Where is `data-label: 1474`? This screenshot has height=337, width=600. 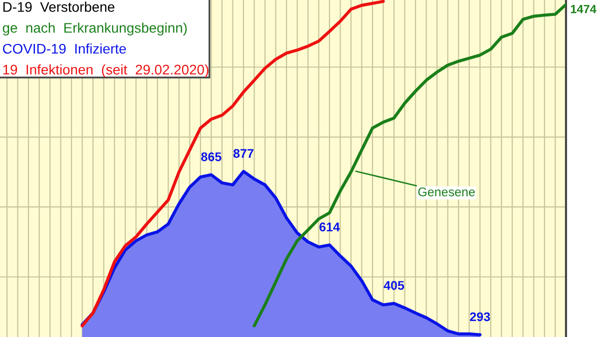 data-label: 1474 is located at coordinates (583, 9).